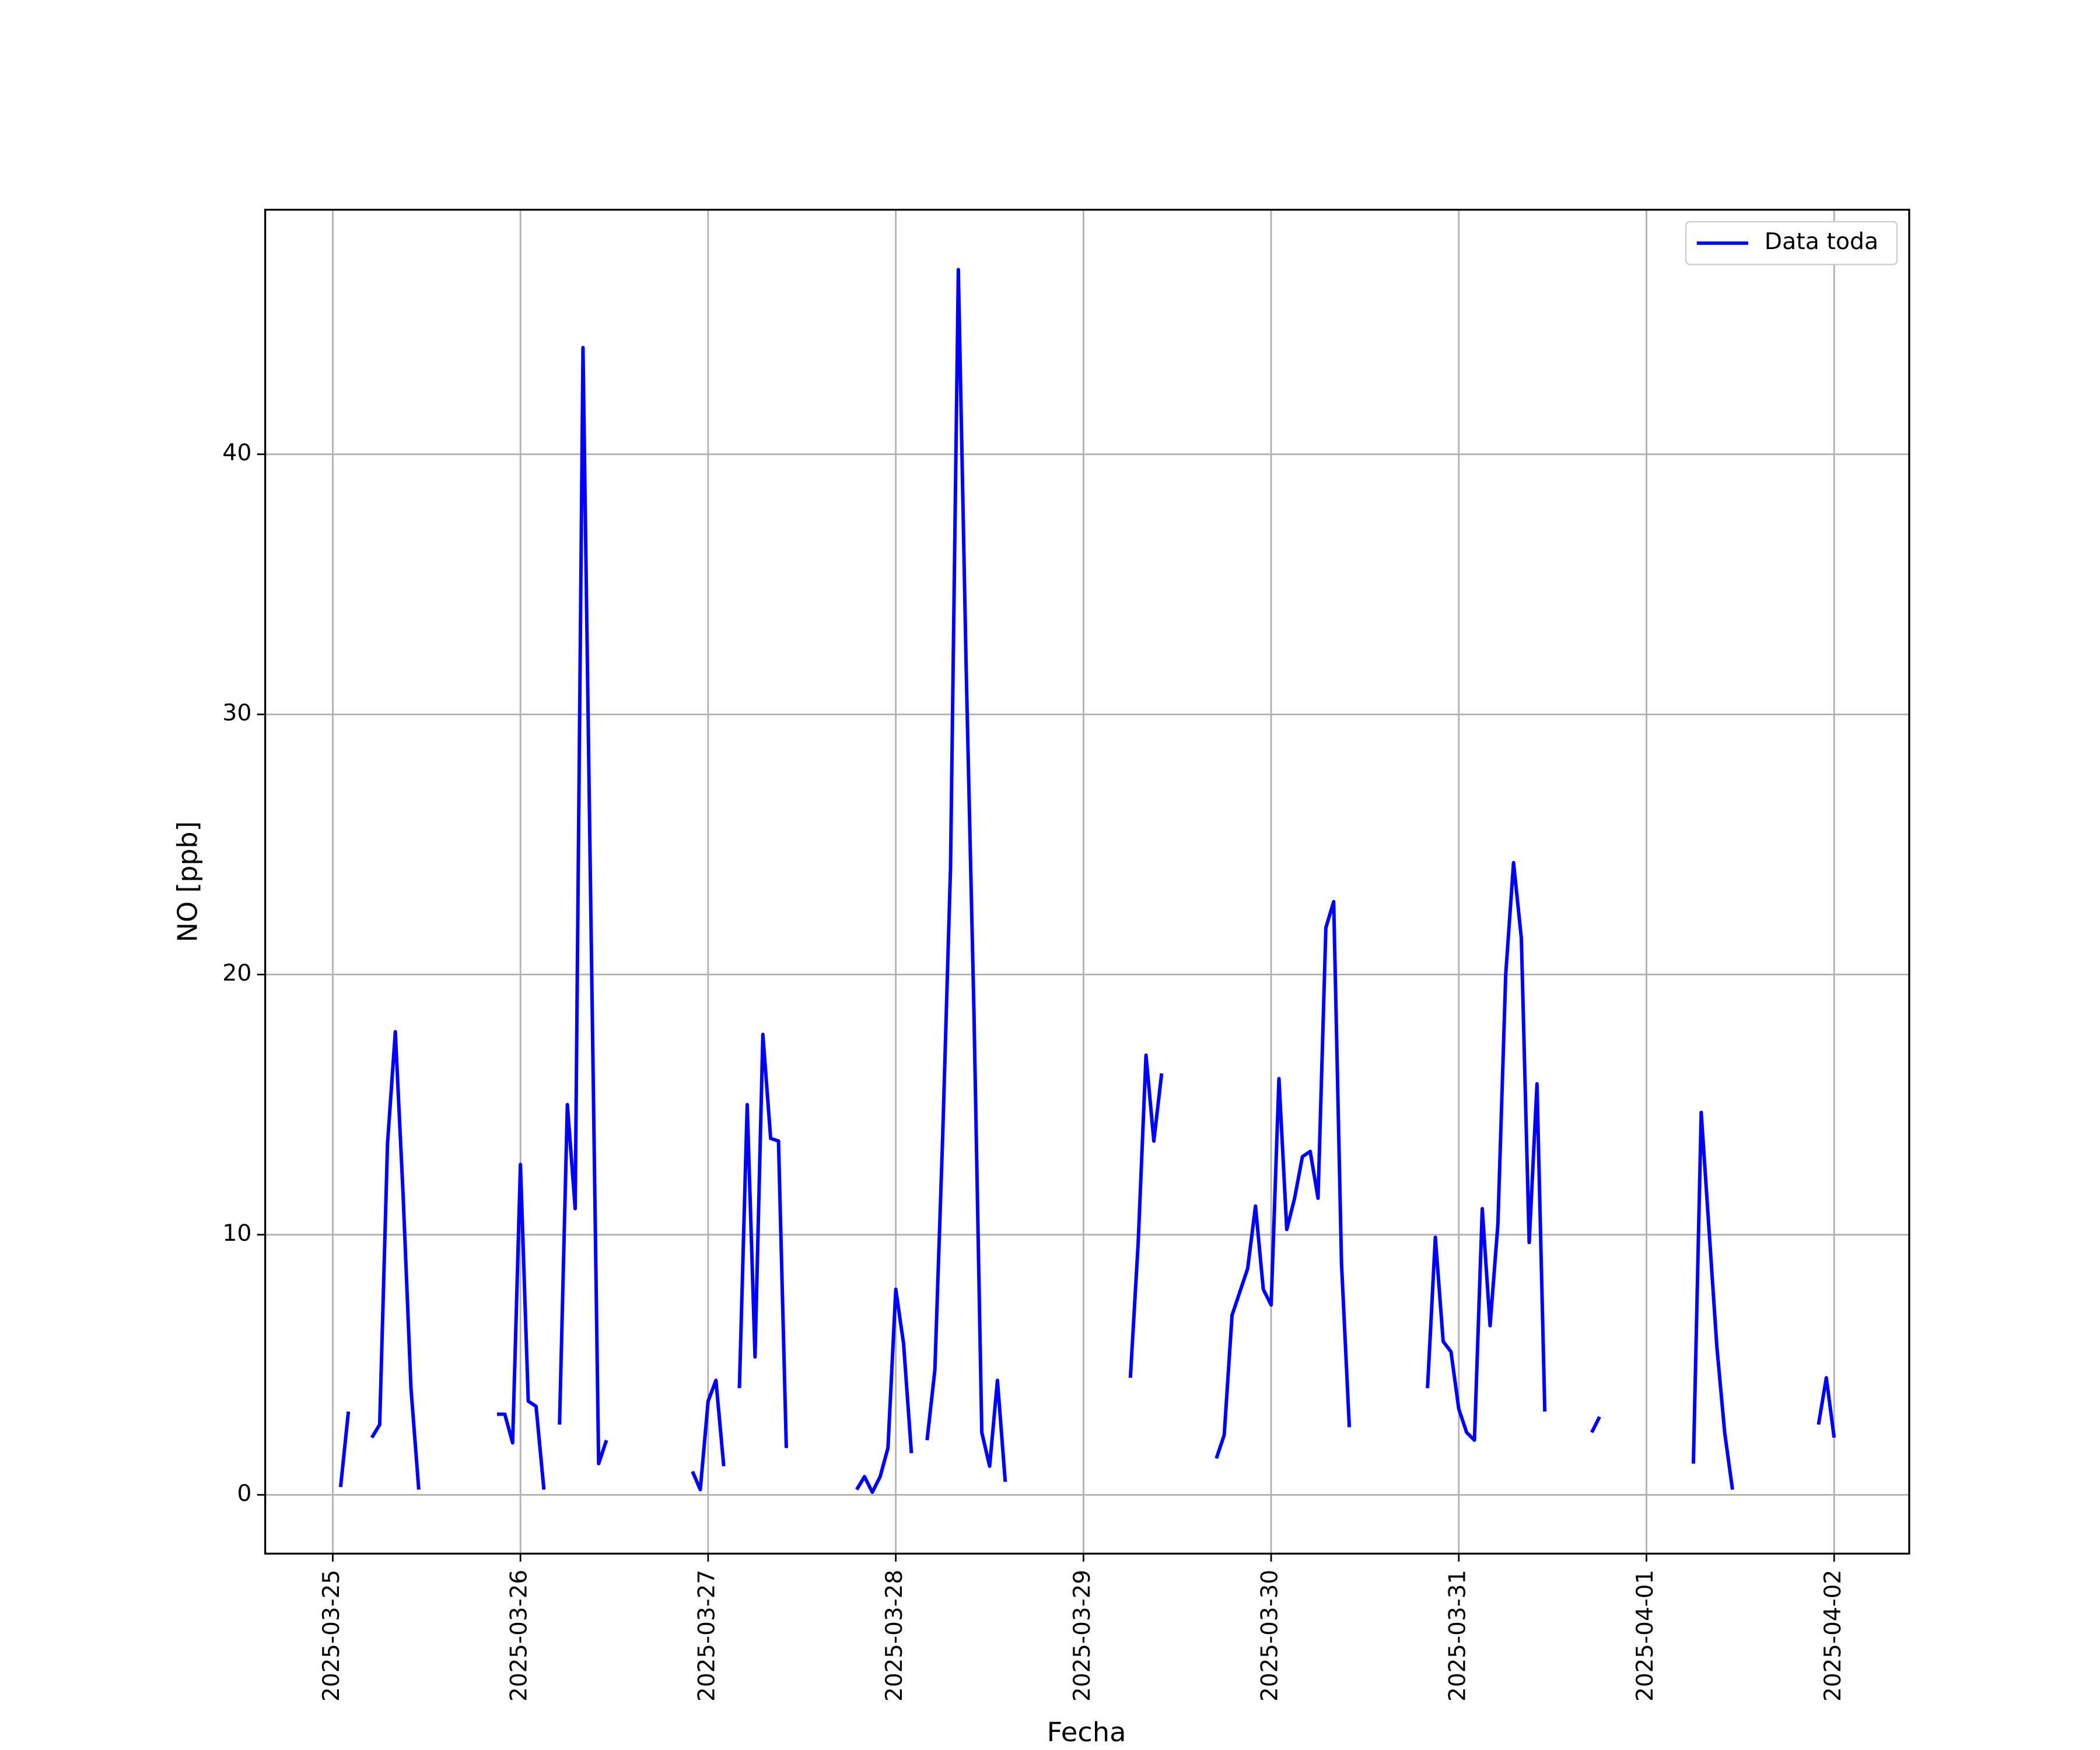  What do you see at coordinates (244, 1493) in the screenshot?
I see `y-tick-label: 0` at bounding box center [244, 1493].